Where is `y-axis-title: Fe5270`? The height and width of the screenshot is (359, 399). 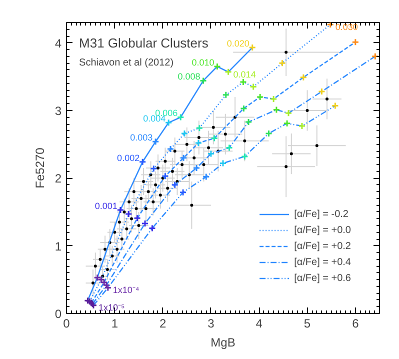 y-axis-title: Fe5270 is located at coordinates (39, 167).